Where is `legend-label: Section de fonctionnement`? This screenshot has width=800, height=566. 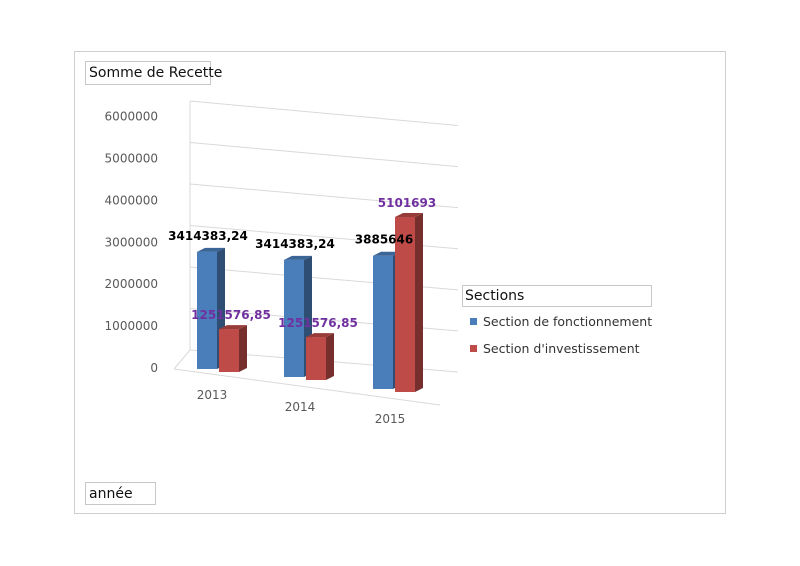
legend-label: Section de fonctionnement is located at coordinates (568, 321).